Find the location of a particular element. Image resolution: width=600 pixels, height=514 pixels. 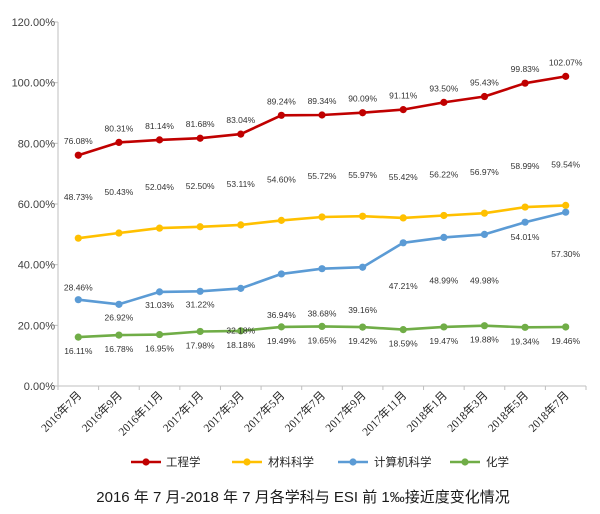

series-4-data-label: 16.11% is located at coordinates (78, 351).